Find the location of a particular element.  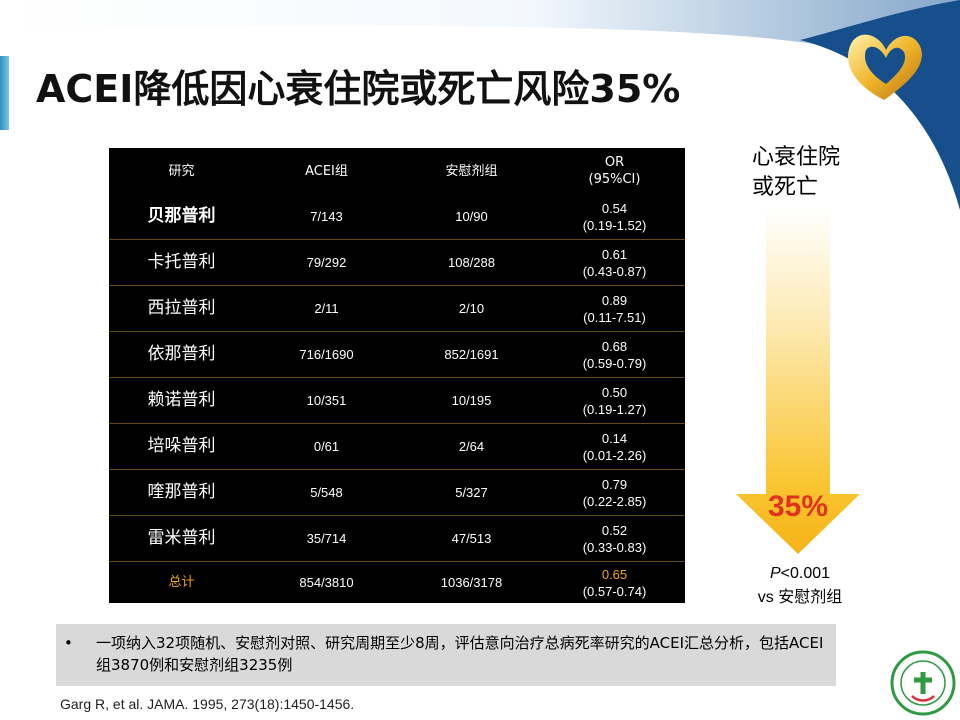

ci-value: (0.01-2.26) is located at coordinates (614, 455).